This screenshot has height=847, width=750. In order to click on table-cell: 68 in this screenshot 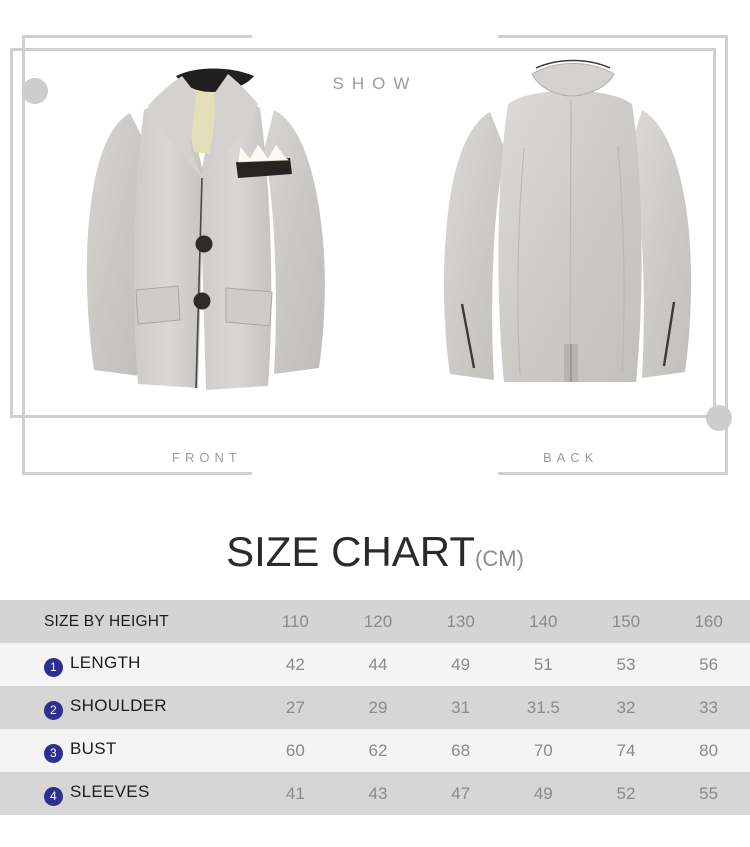, I will do `click(461, 750)`.